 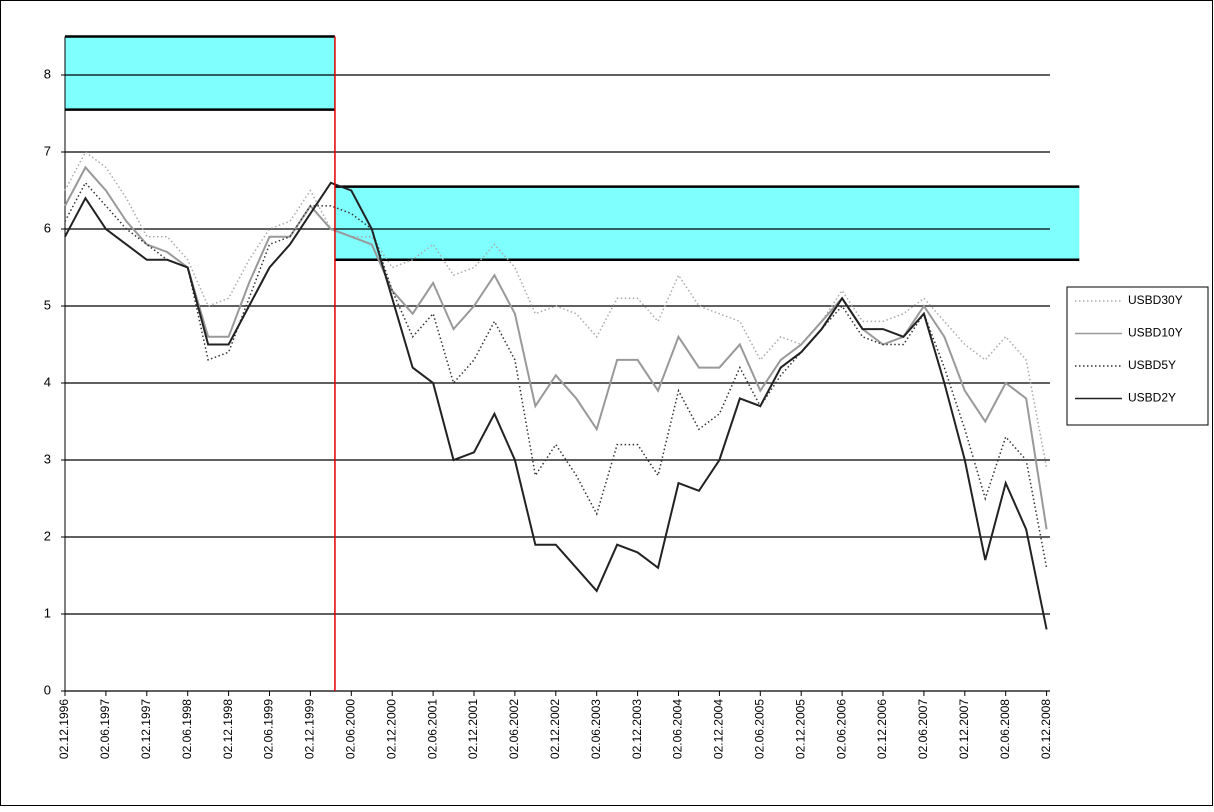 I want to click on y-tick-label: 8, so click(x=47, y=73).